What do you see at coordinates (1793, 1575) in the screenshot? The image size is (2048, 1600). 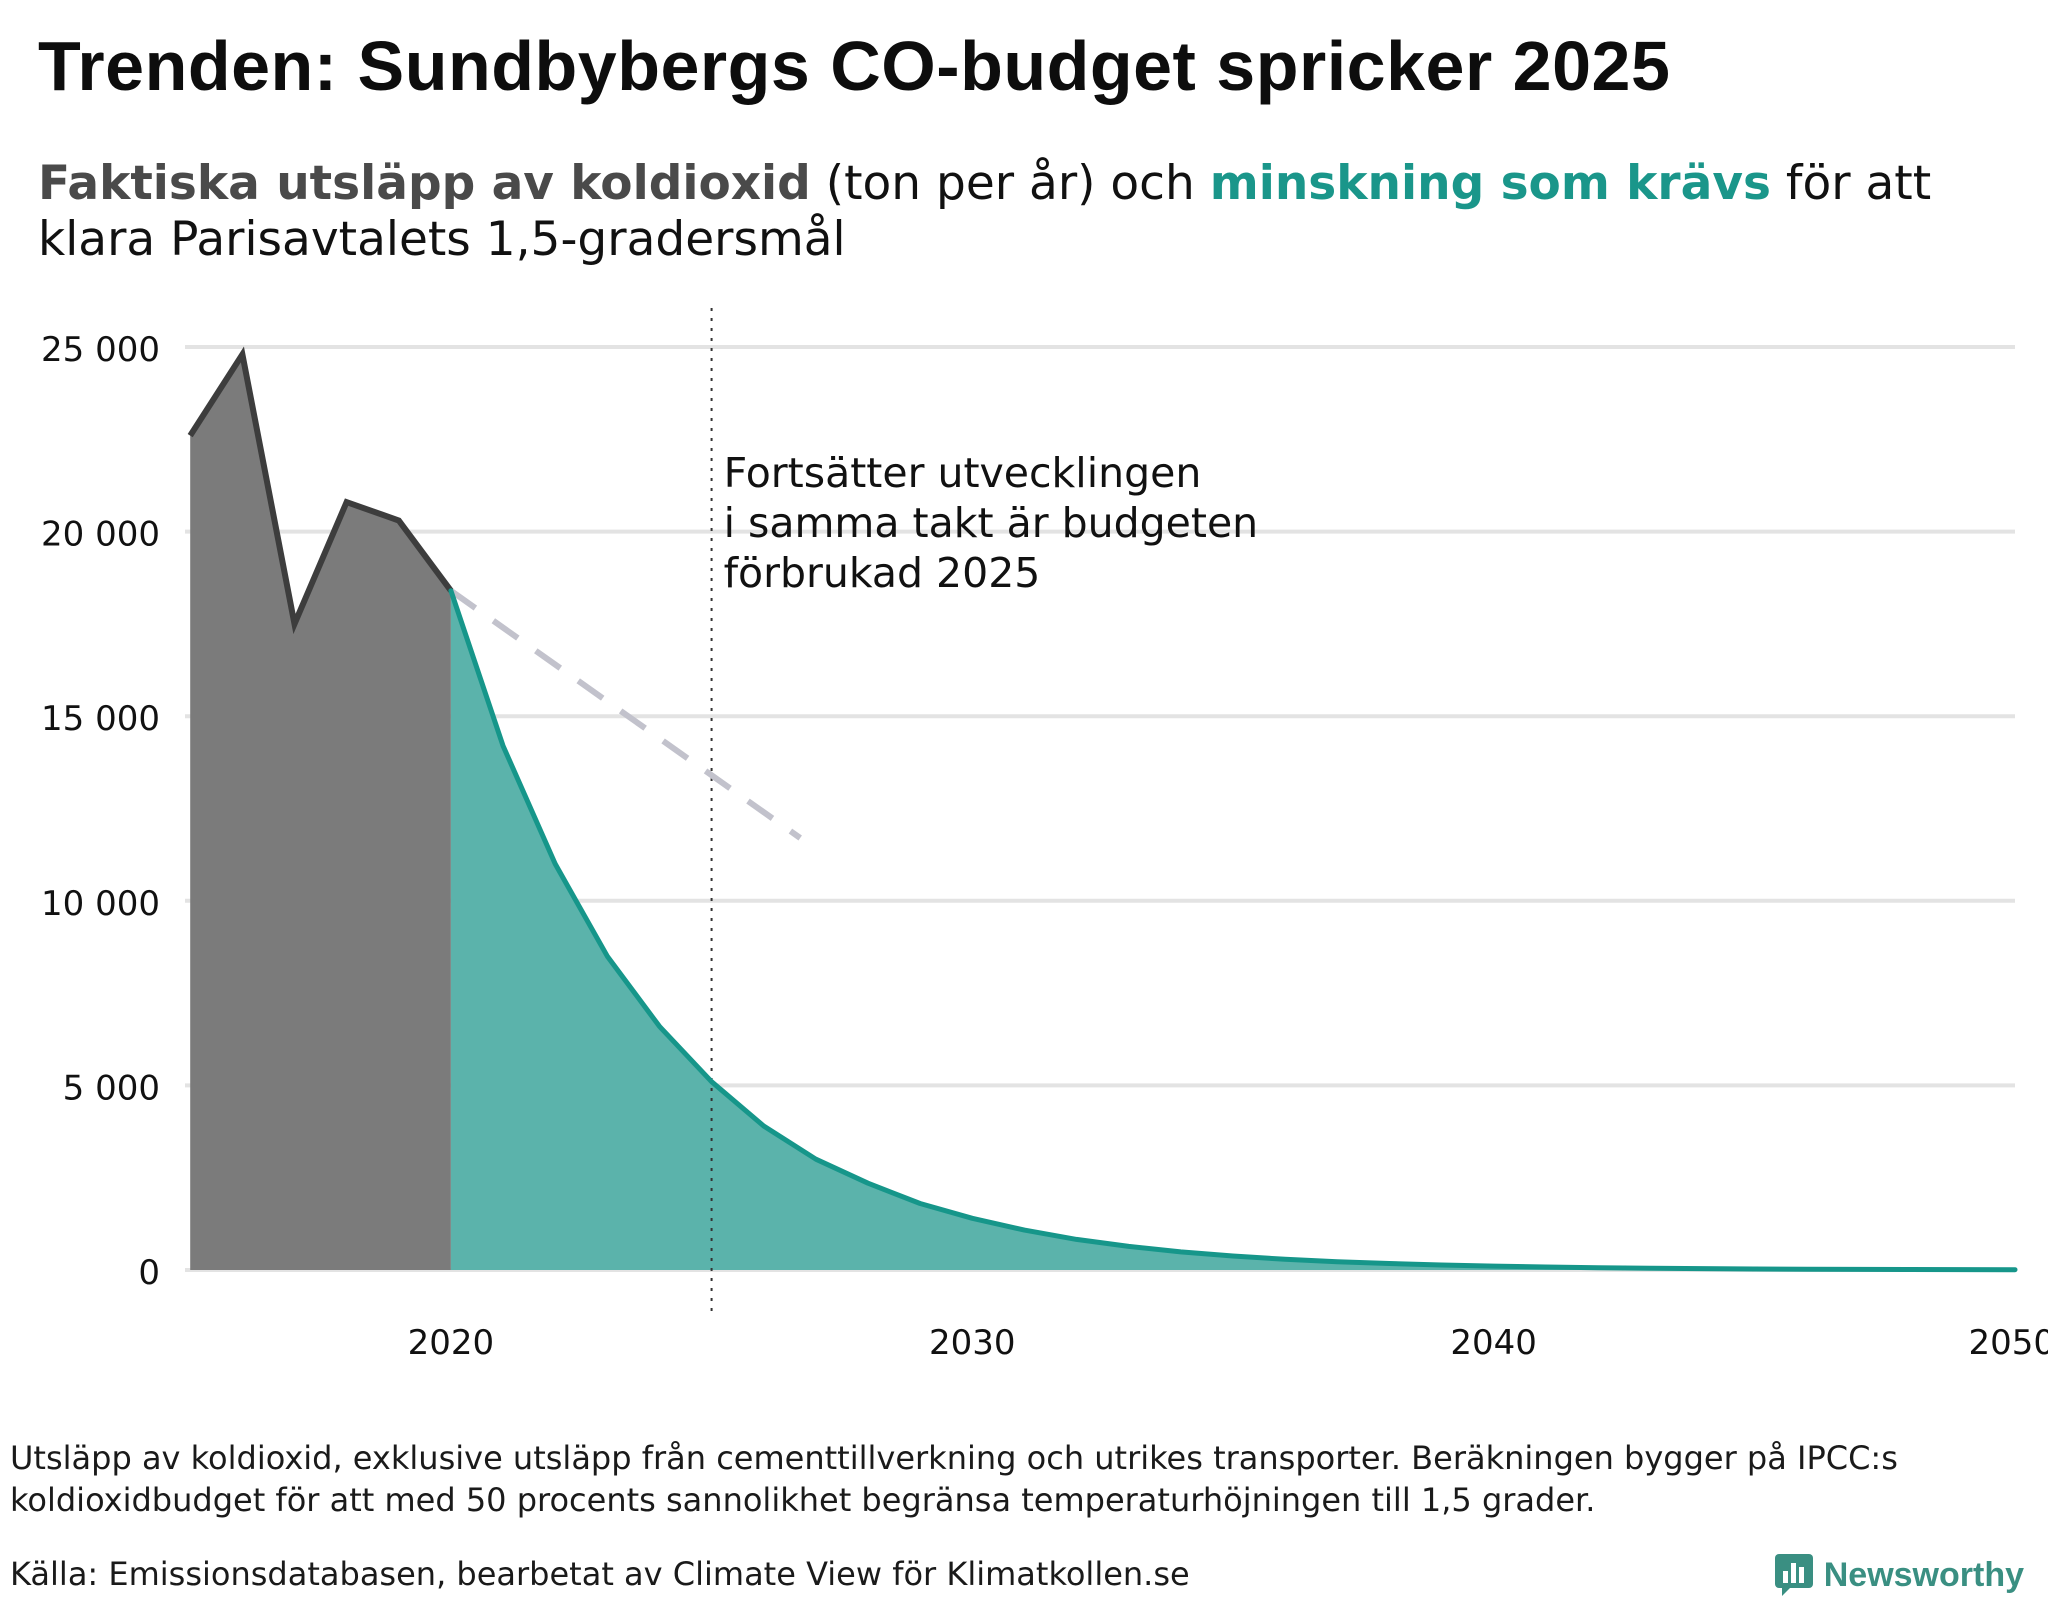 I see `chart-bubble-icon` at bounding box center [1793, 1575].